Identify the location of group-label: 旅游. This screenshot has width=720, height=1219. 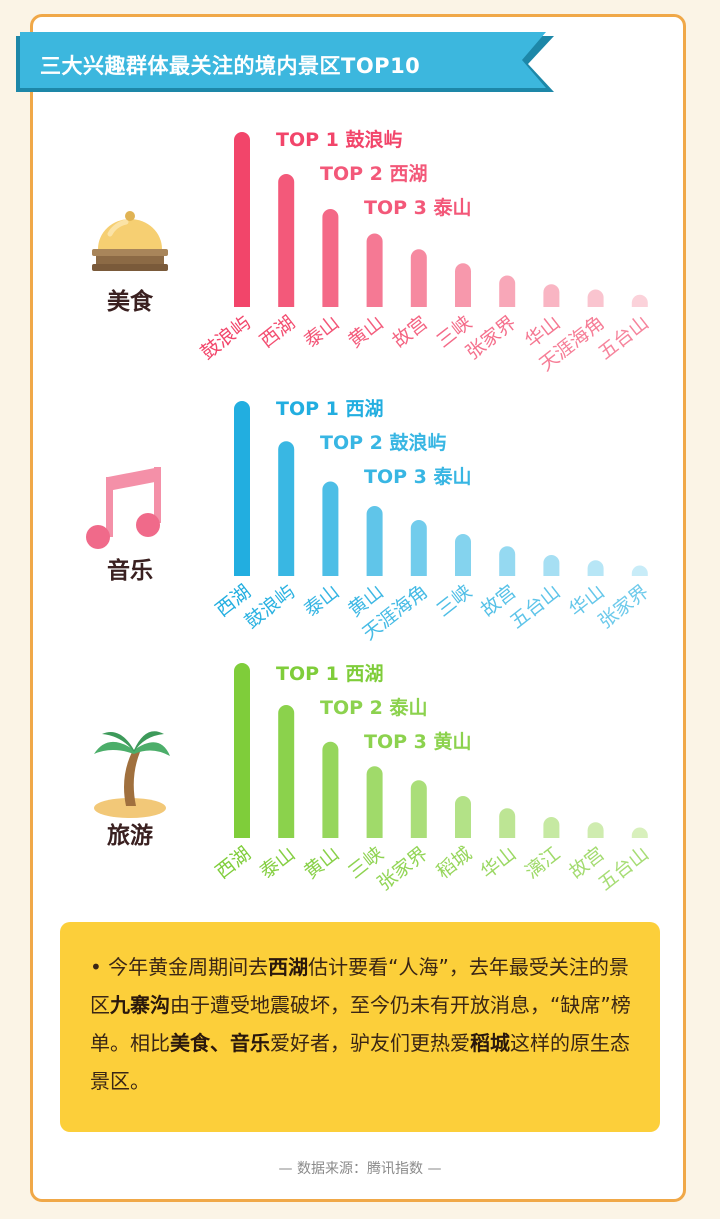
(130, 836).